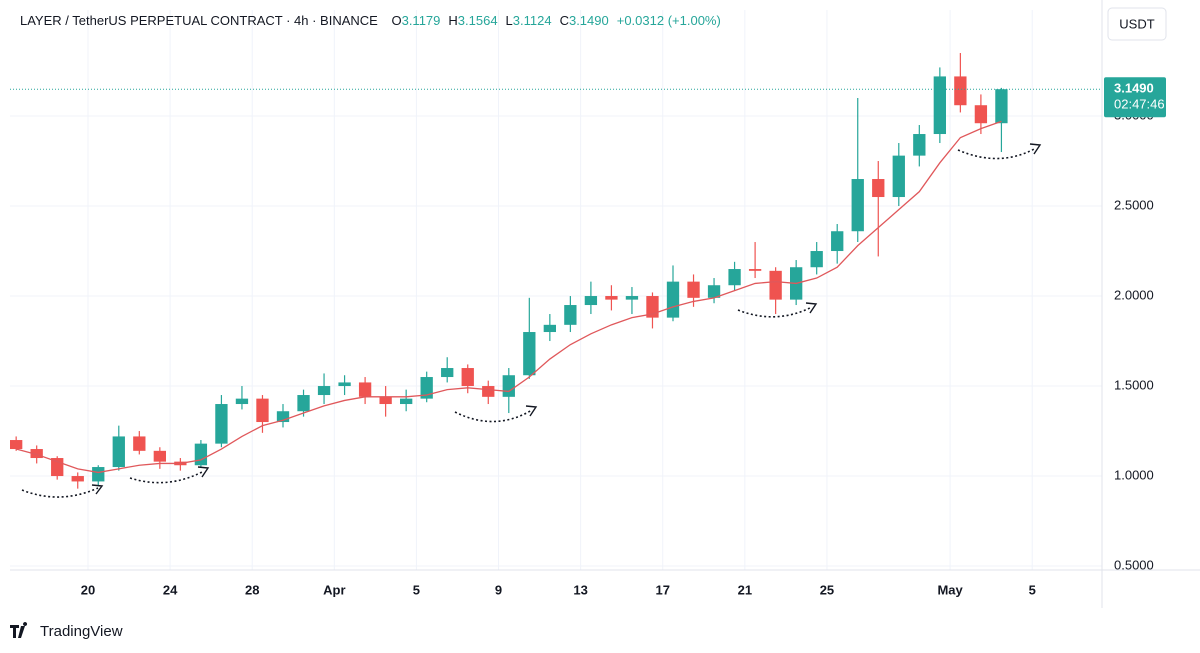  What do you see at coordinates (252, 589) in the screenshot?
I see `x-tick-label: 28` at bounding box center [252, 589].